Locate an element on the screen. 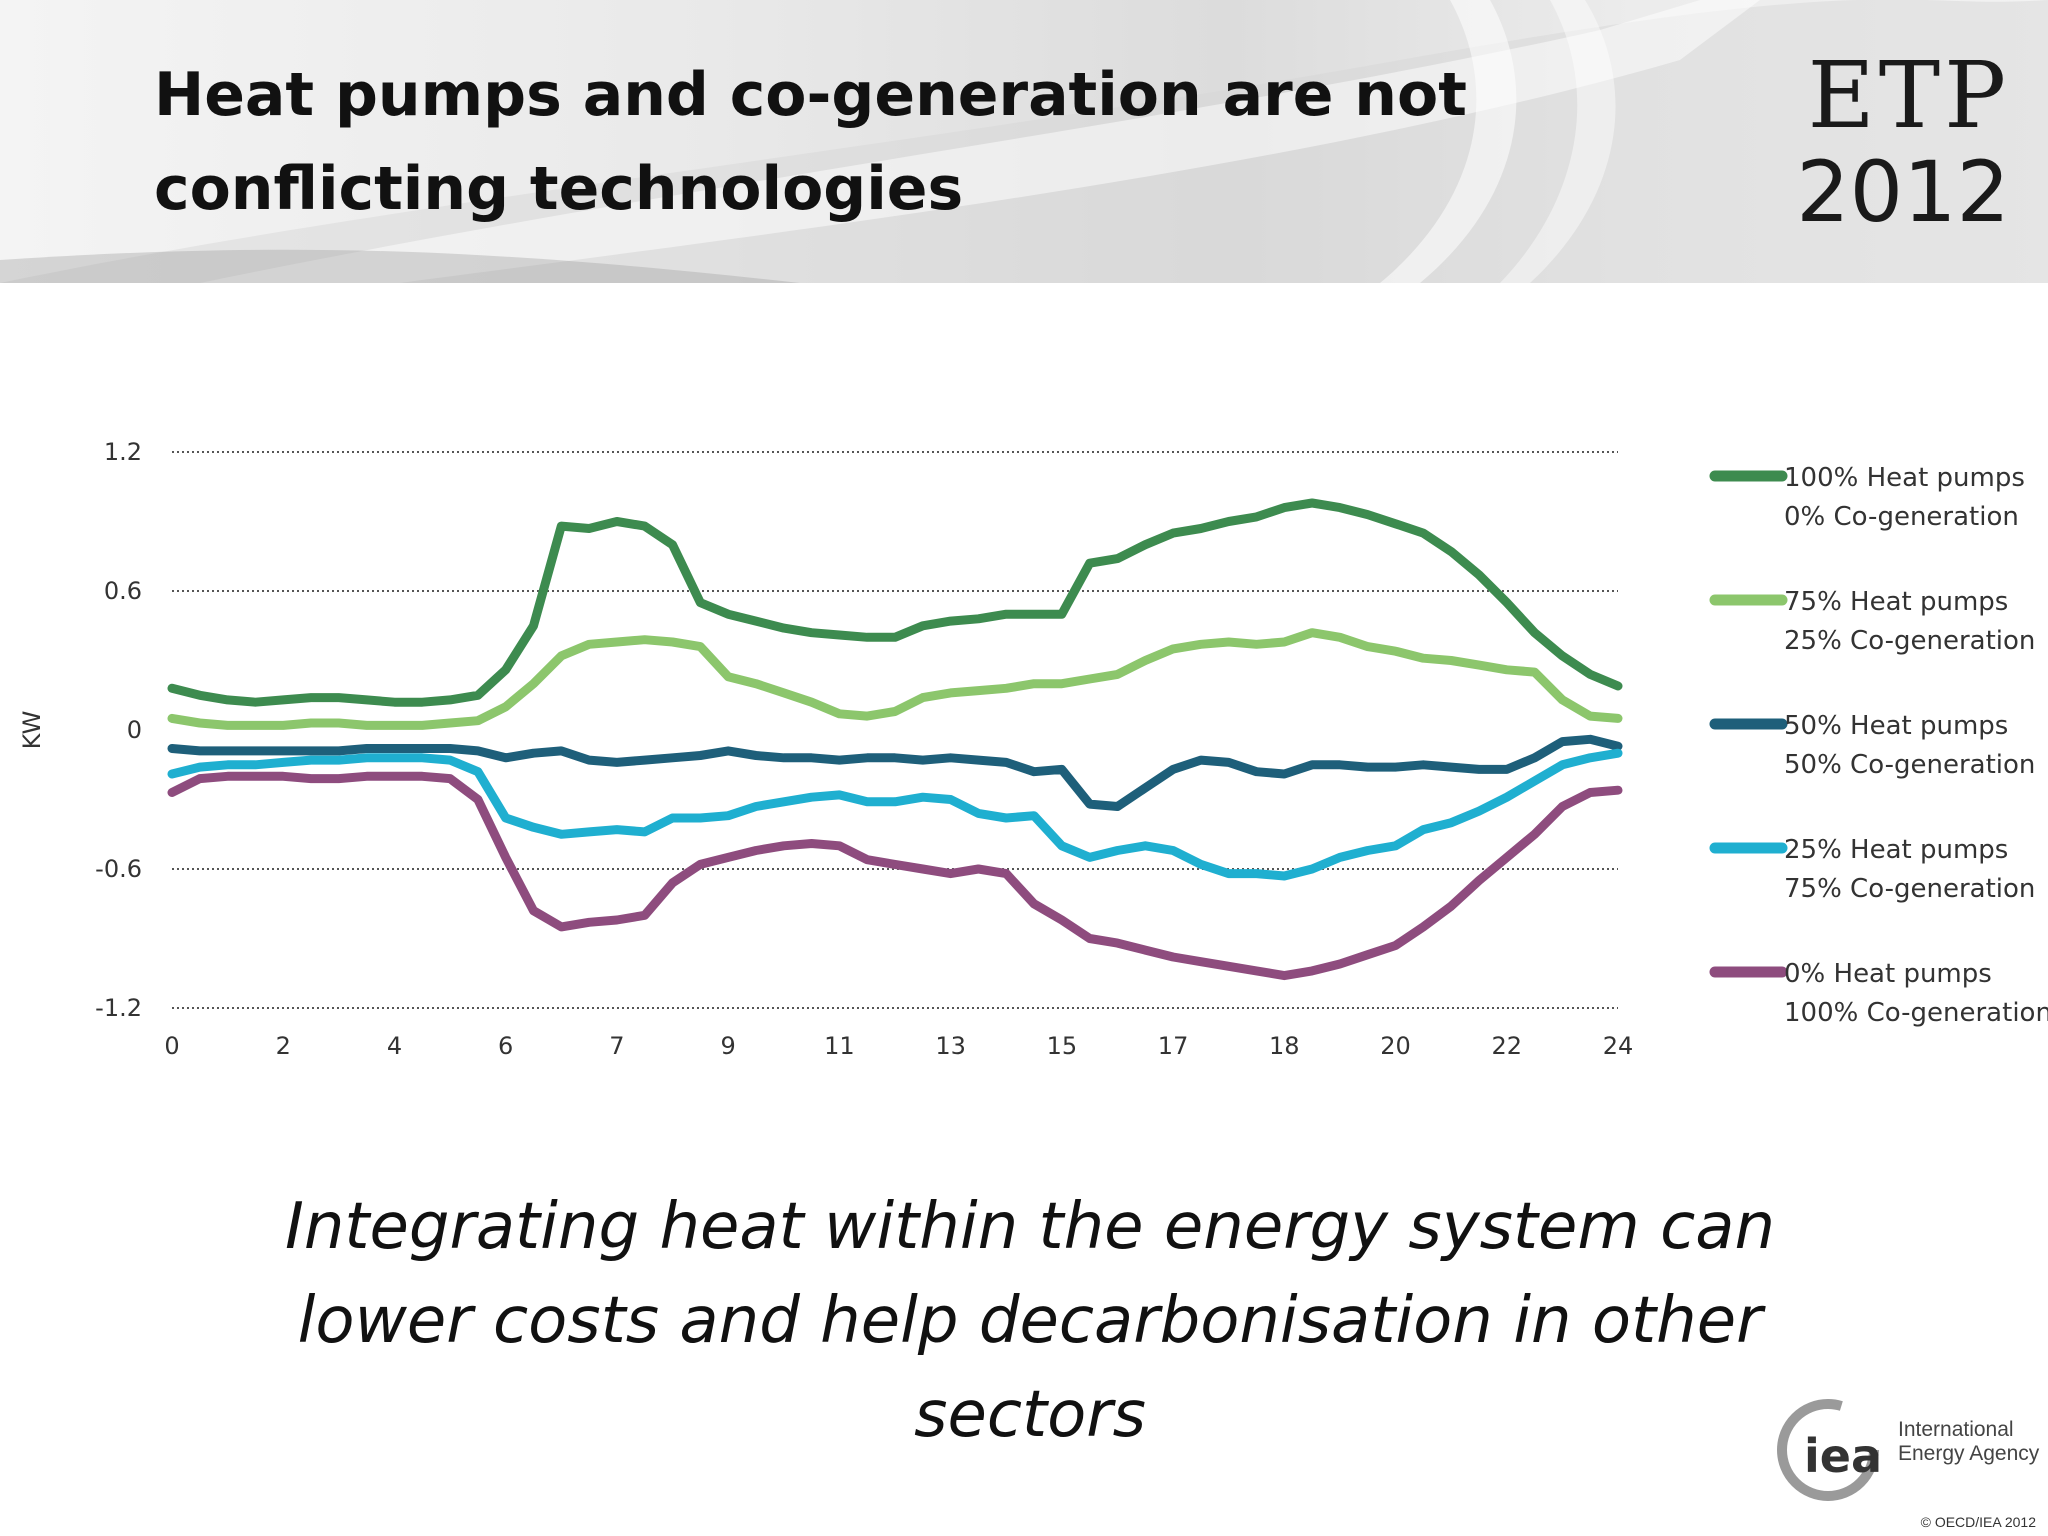 Image resolution: width=2048 pixels, height=1536 pixels. legend-label: 50% Heat pumps is located at coordinates (1896, 726).